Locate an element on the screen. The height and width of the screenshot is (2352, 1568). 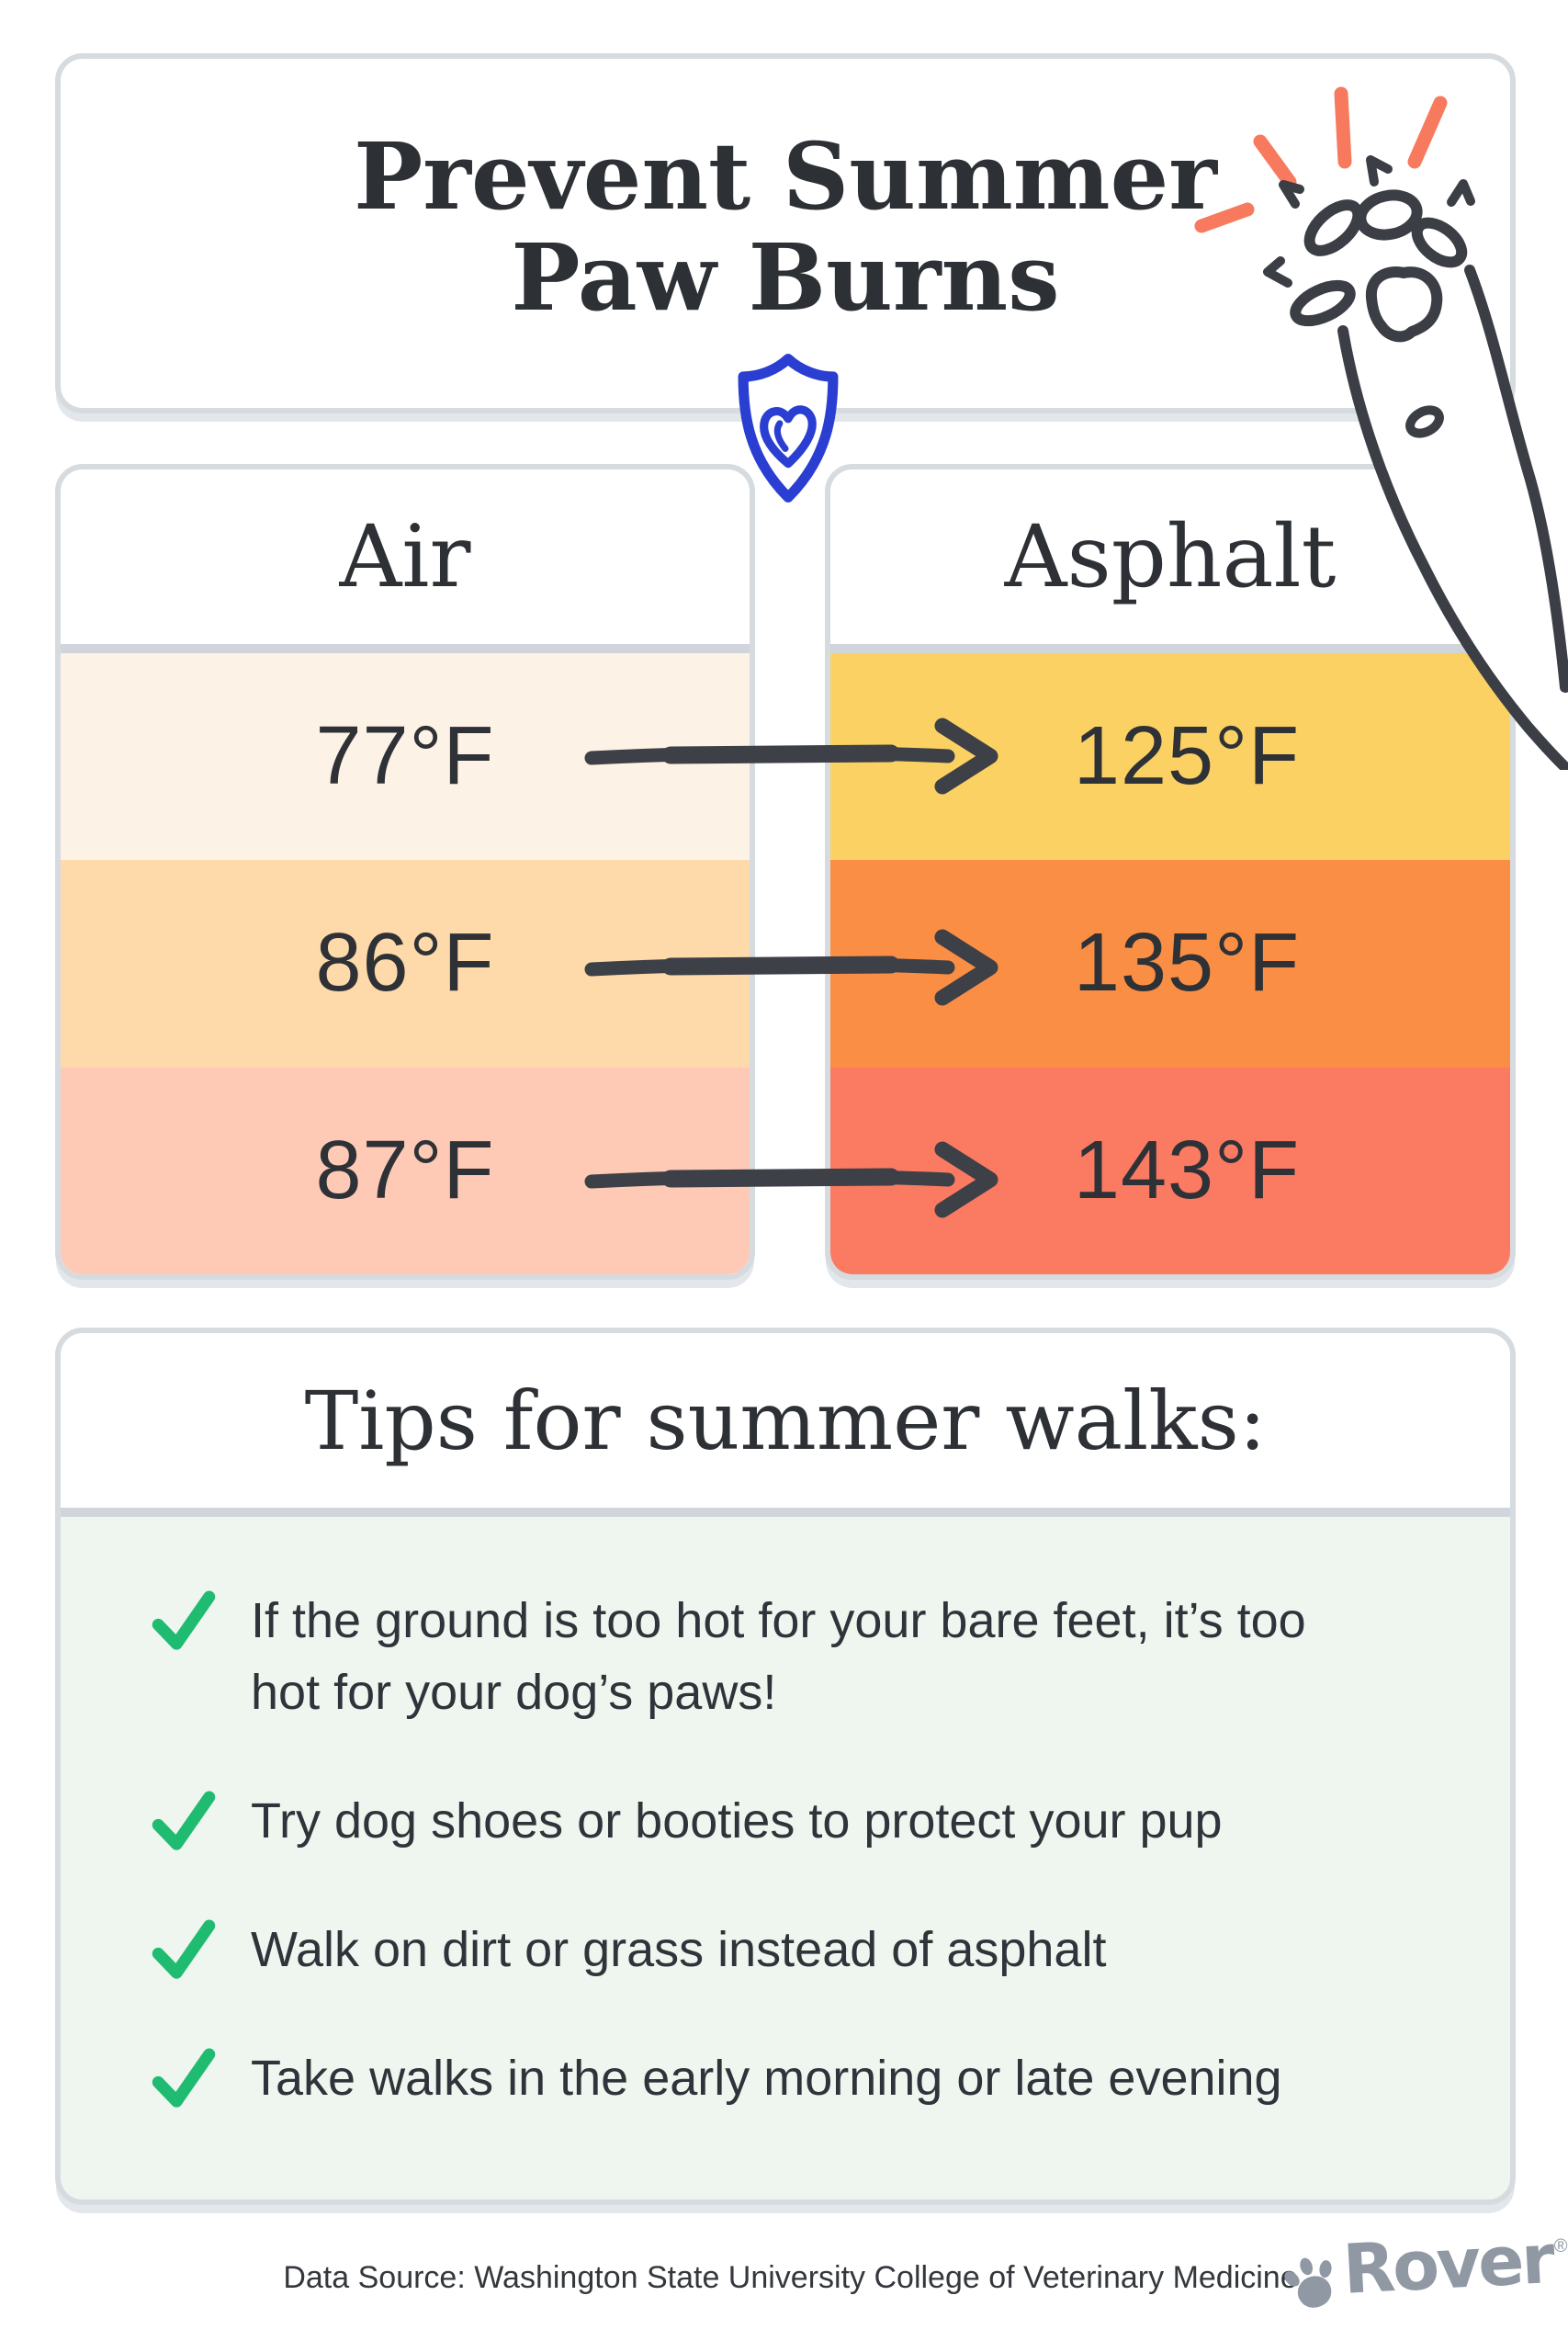
page-title-line2: Paw Burns is located at coordinates (785, 278).